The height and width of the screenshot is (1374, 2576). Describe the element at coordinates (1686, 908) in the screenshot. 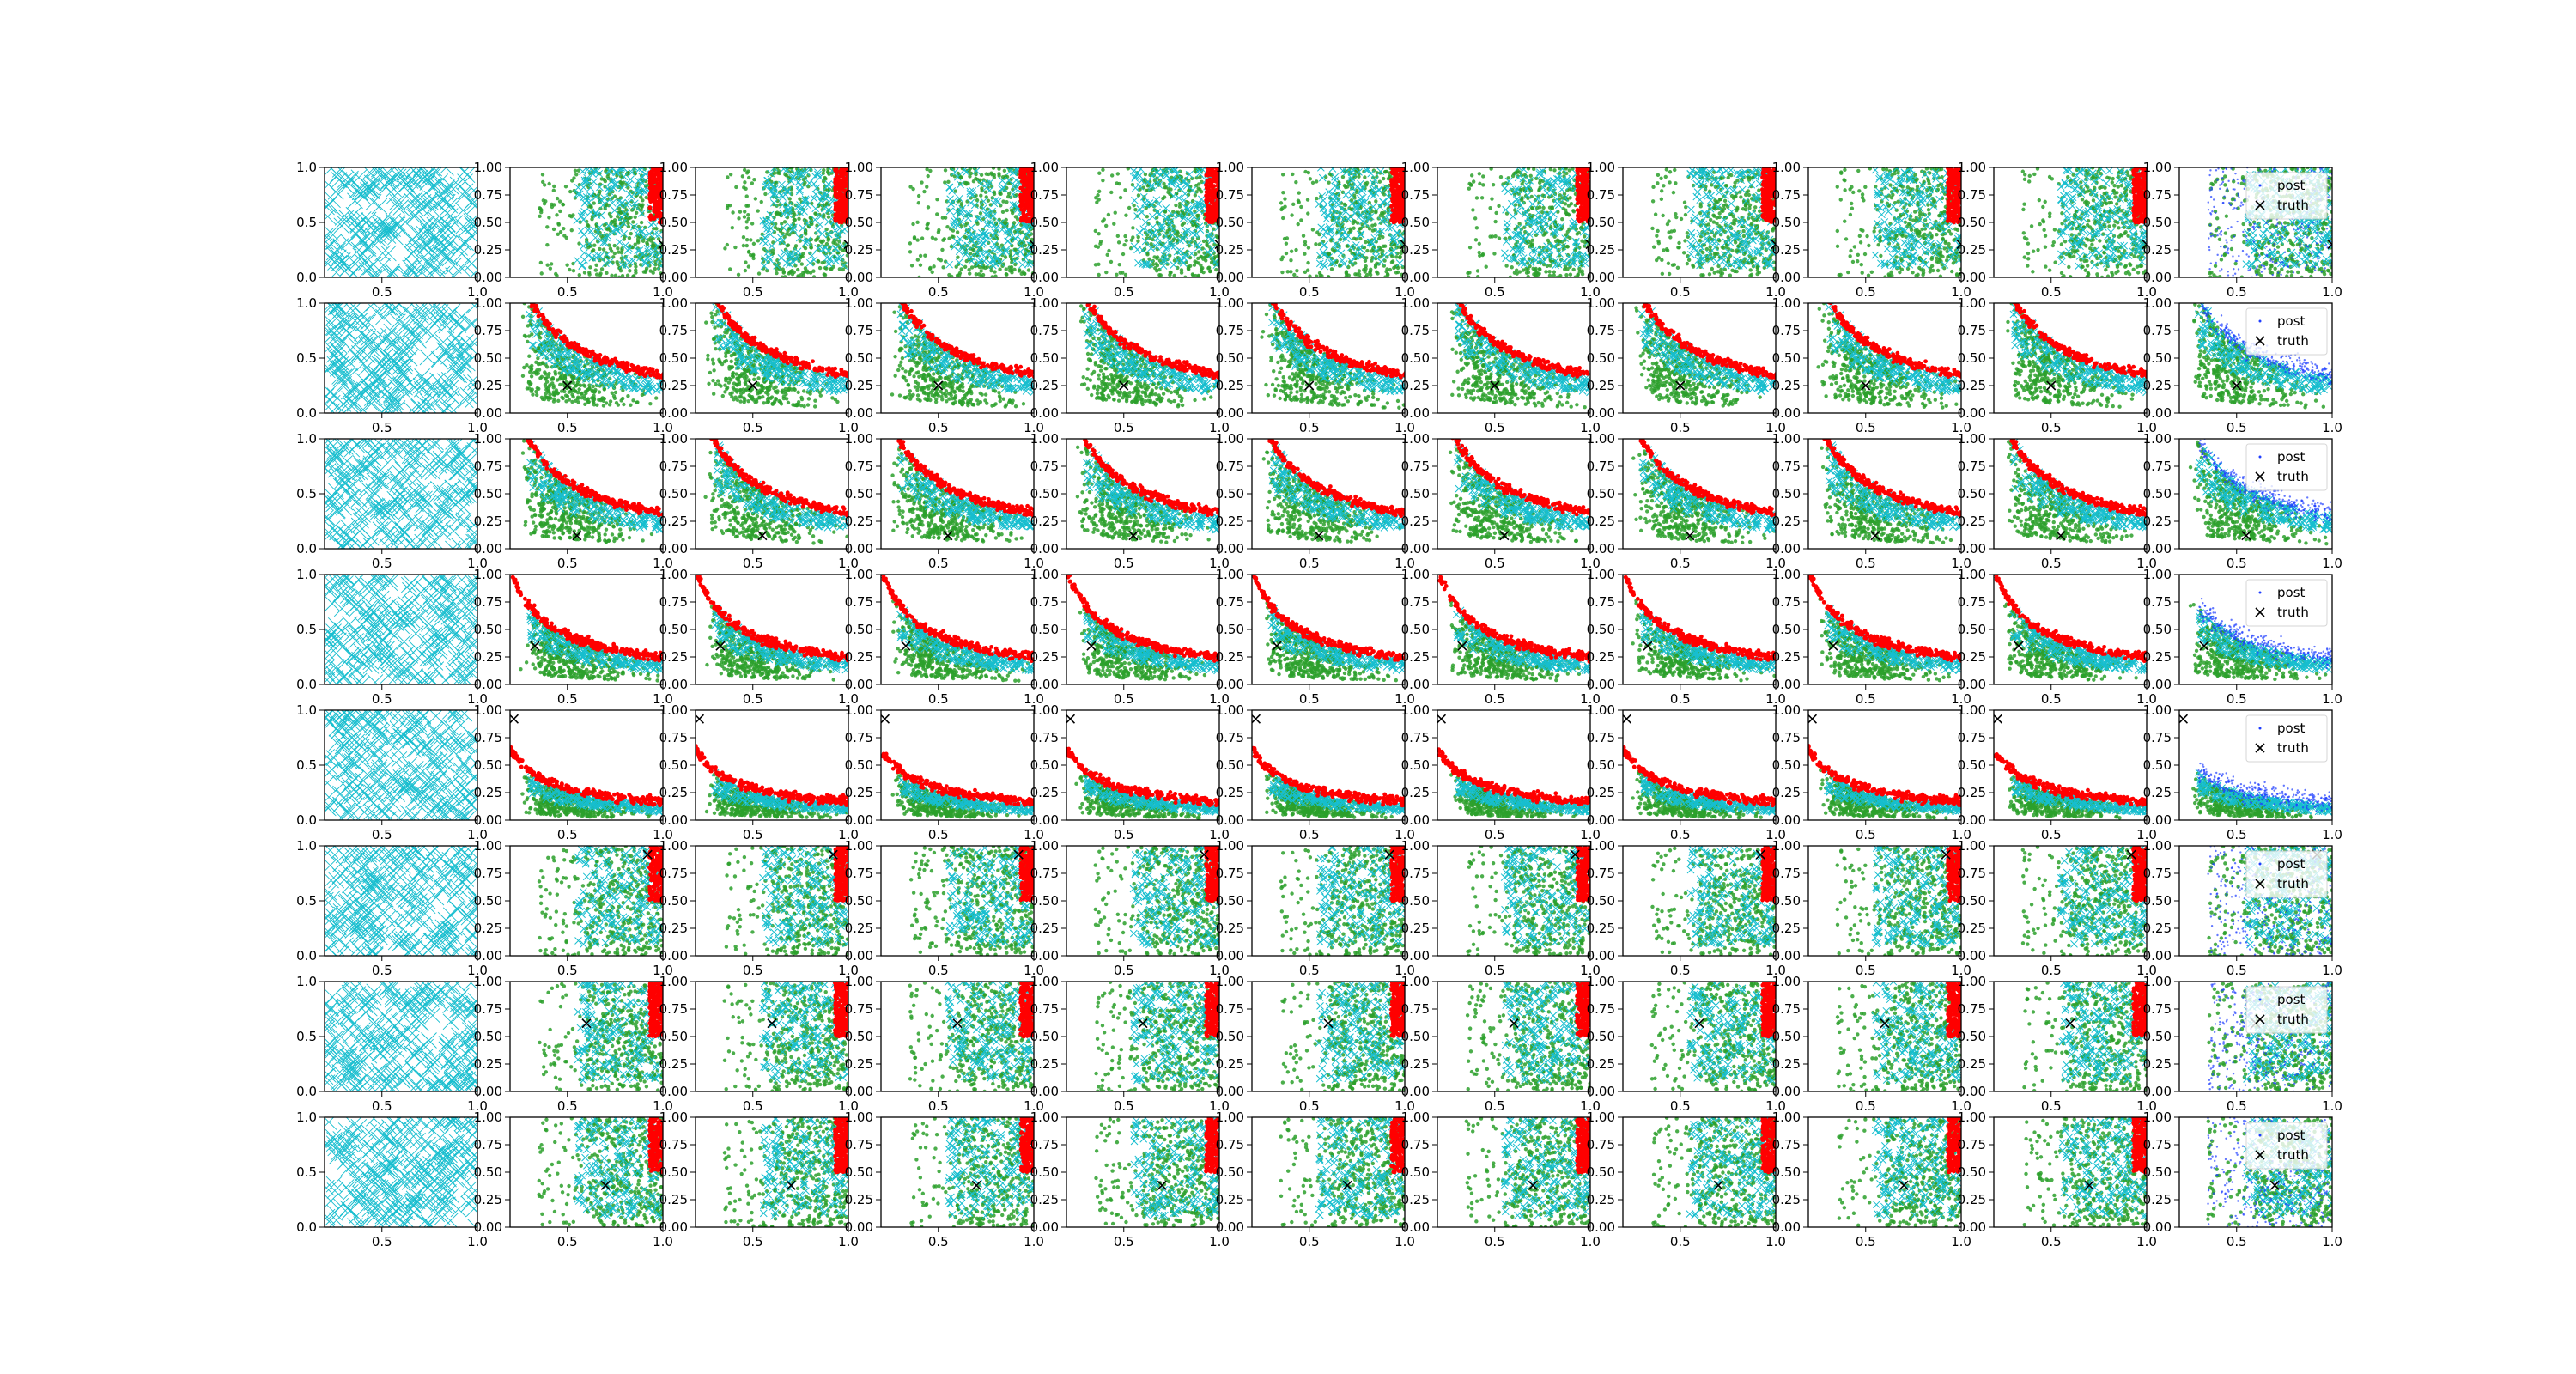

I see `subplot-r6-c8: 0.5 1.00.000.250.500.751.00` at that location.